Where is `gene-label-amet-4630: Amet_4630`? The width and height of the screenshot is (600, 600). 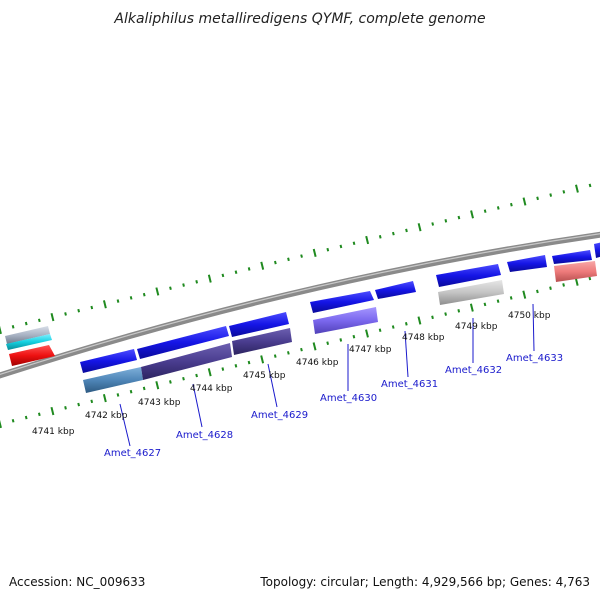
gene-label-amet-4630: Amet_4630 is located at coordinates (348, 398).